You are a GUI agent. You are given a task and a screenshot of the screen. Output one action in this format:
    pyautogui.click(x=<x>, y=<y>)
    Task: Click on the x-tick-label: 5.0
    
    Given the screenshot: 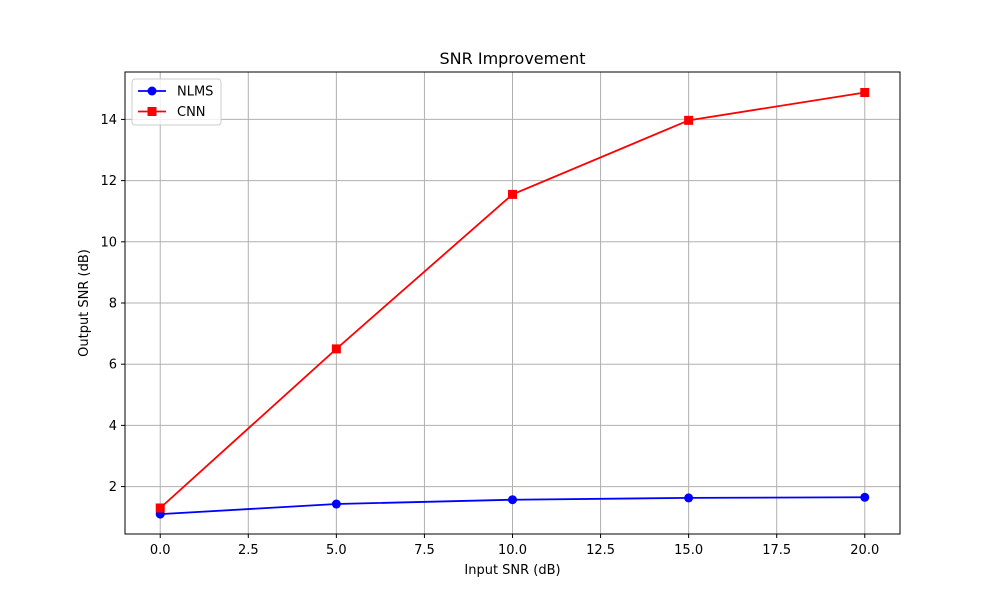 What is the action you would take?
    pyautogui.click(x=336, y=550)
    